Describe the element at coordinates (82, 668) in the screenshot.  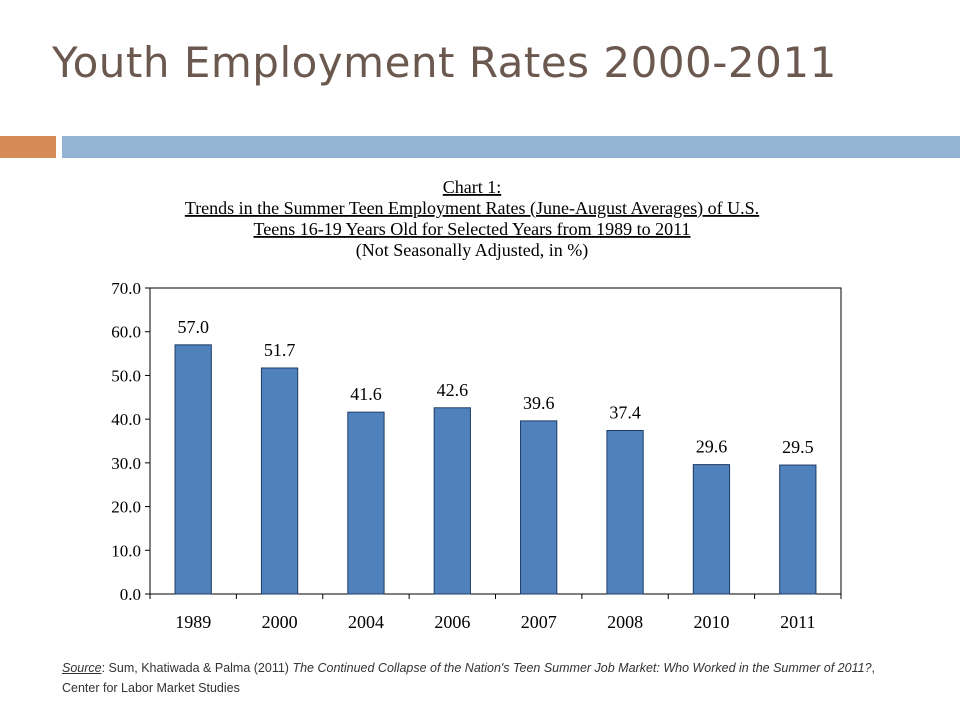
I see `source-label: Source` at that location.